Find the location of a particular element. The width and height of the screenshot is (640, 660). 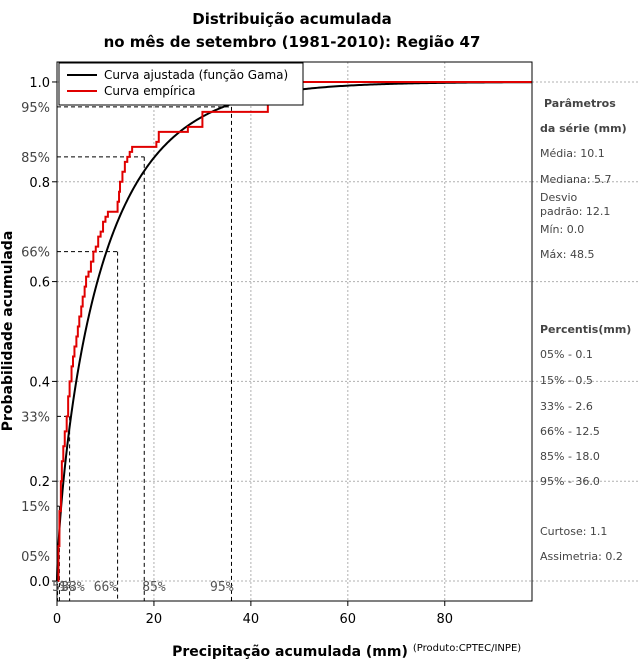

y-tick-label: 0.0 is located at coordinates (39, 582).